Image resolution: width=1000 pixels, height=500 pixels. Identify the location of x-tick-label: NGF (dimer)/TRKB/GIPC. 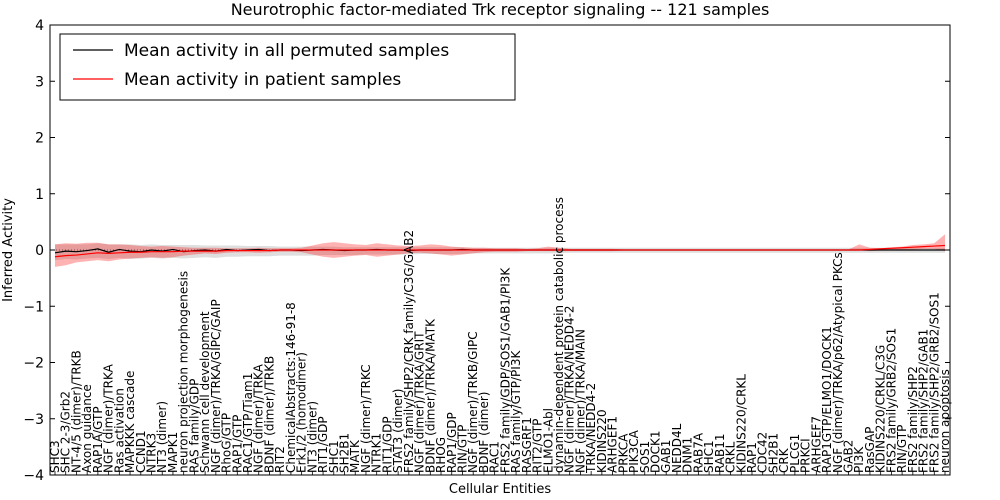
(473, 402).